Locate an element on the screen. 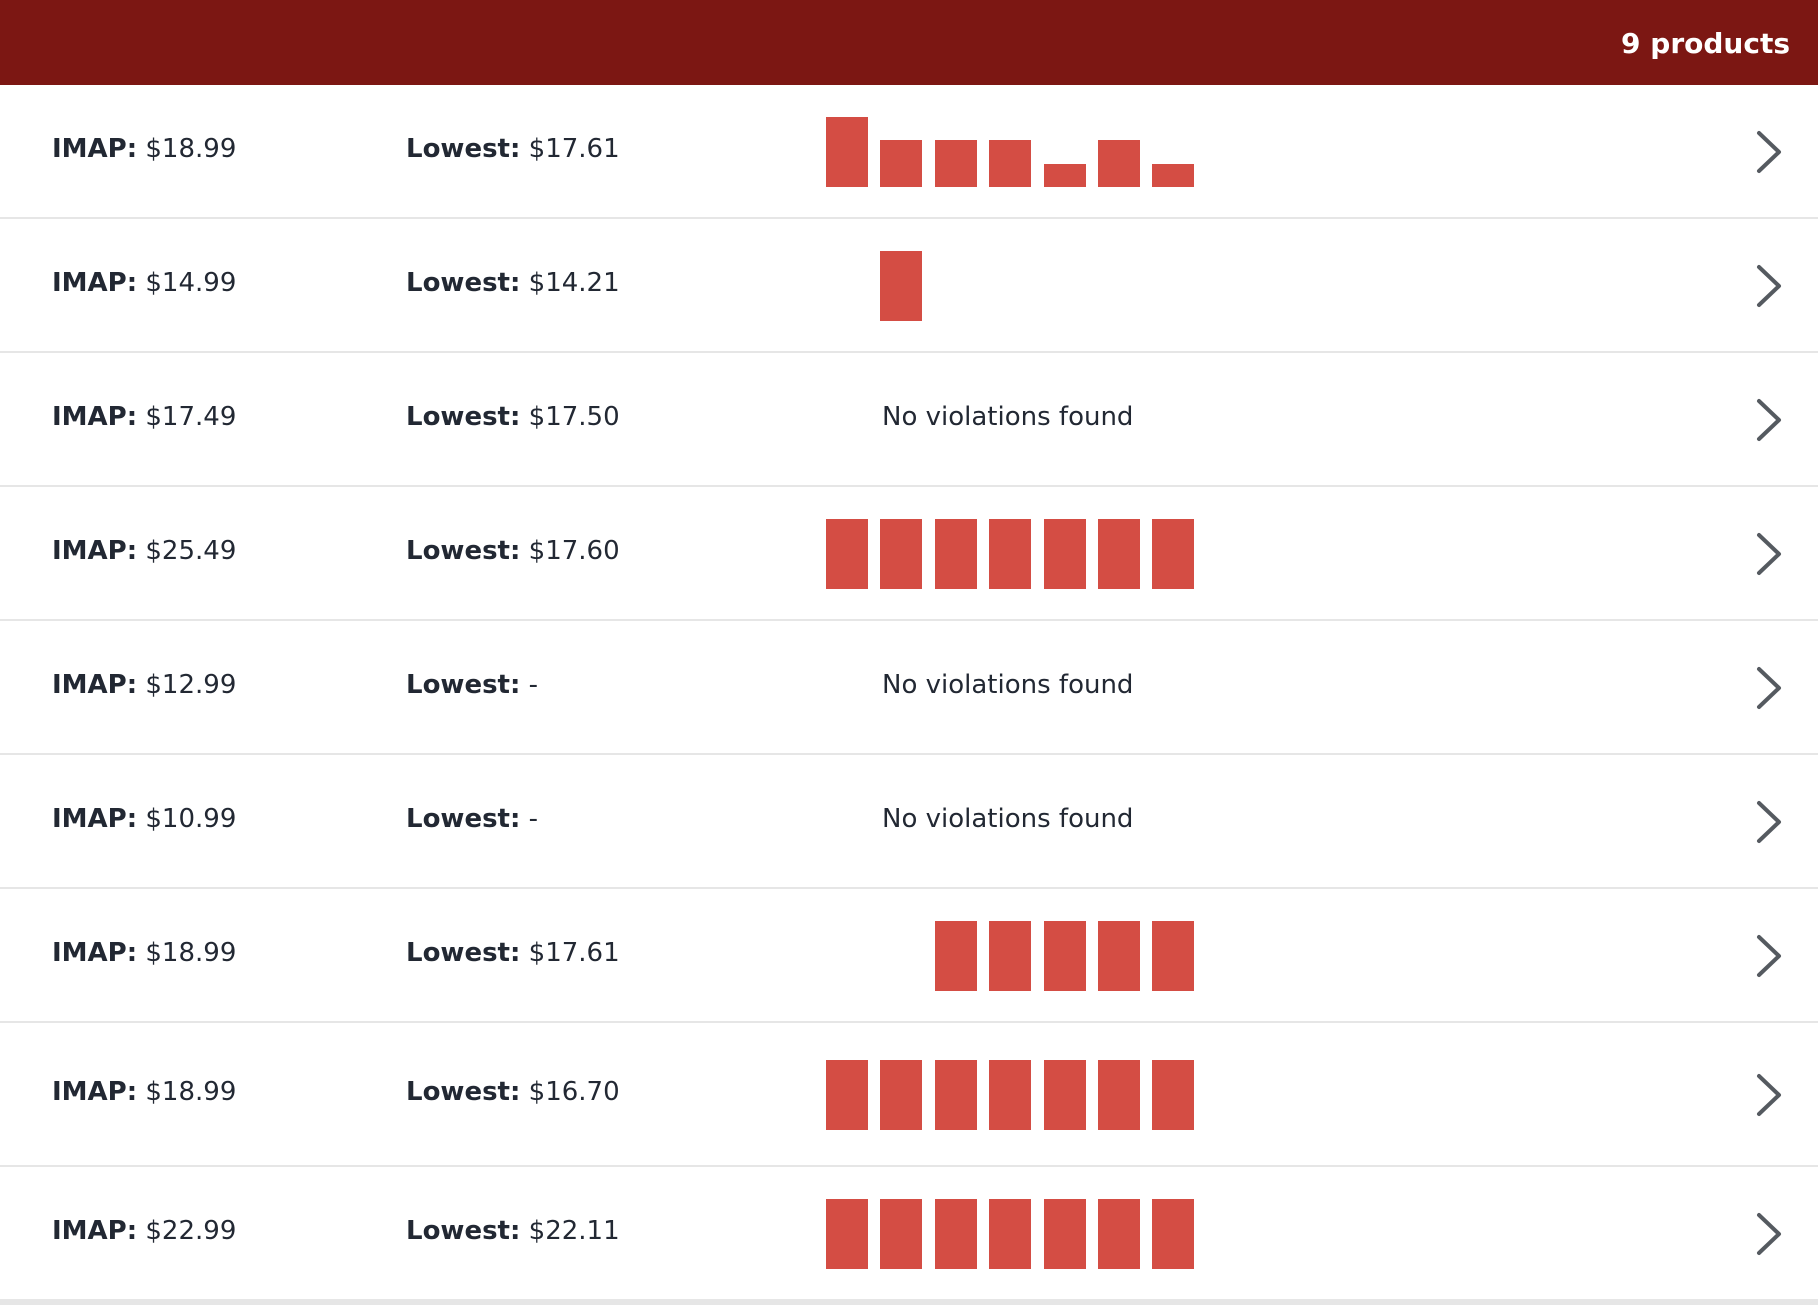 This screenshot has width=1818, height=1314. list-bottom-divider is located at coordinates (909, 1303).